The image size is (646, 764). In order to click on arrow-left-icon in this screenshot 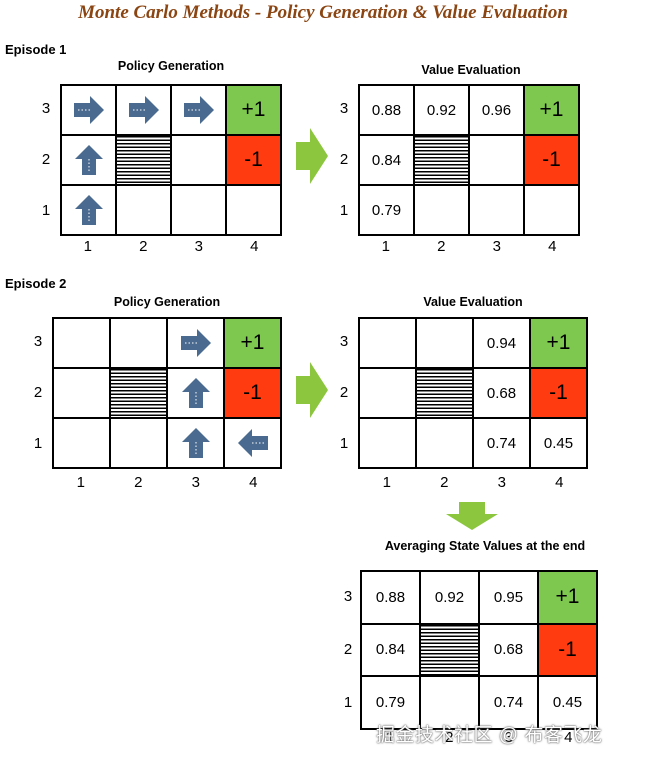, I will do `click(253, 443)`.